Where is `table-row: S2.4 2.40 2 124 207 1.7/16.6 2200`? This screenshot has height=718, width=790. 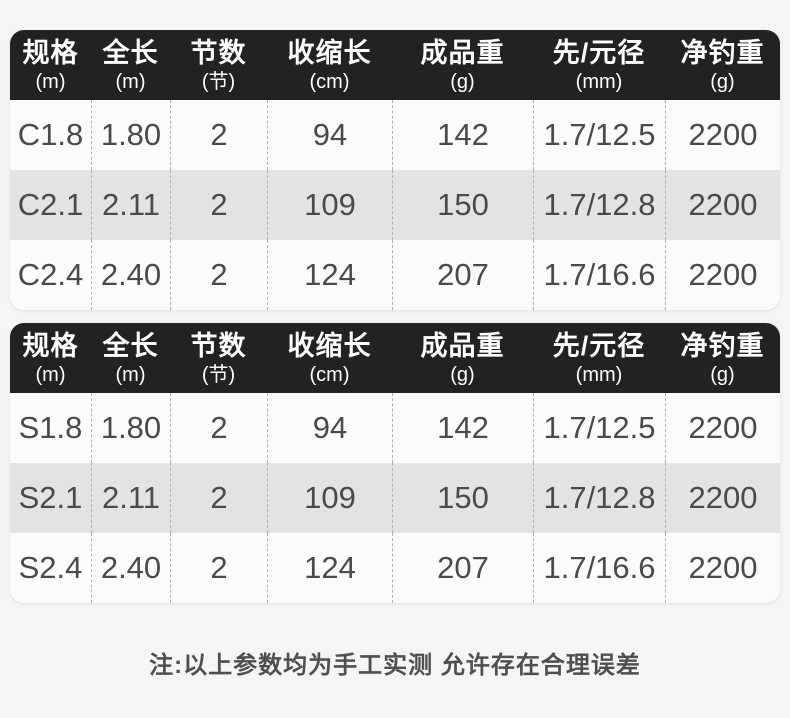 table-row: S2.4 2.40 2 124 207 1.7/16.6 2200 is located at coordinates (395, 568).